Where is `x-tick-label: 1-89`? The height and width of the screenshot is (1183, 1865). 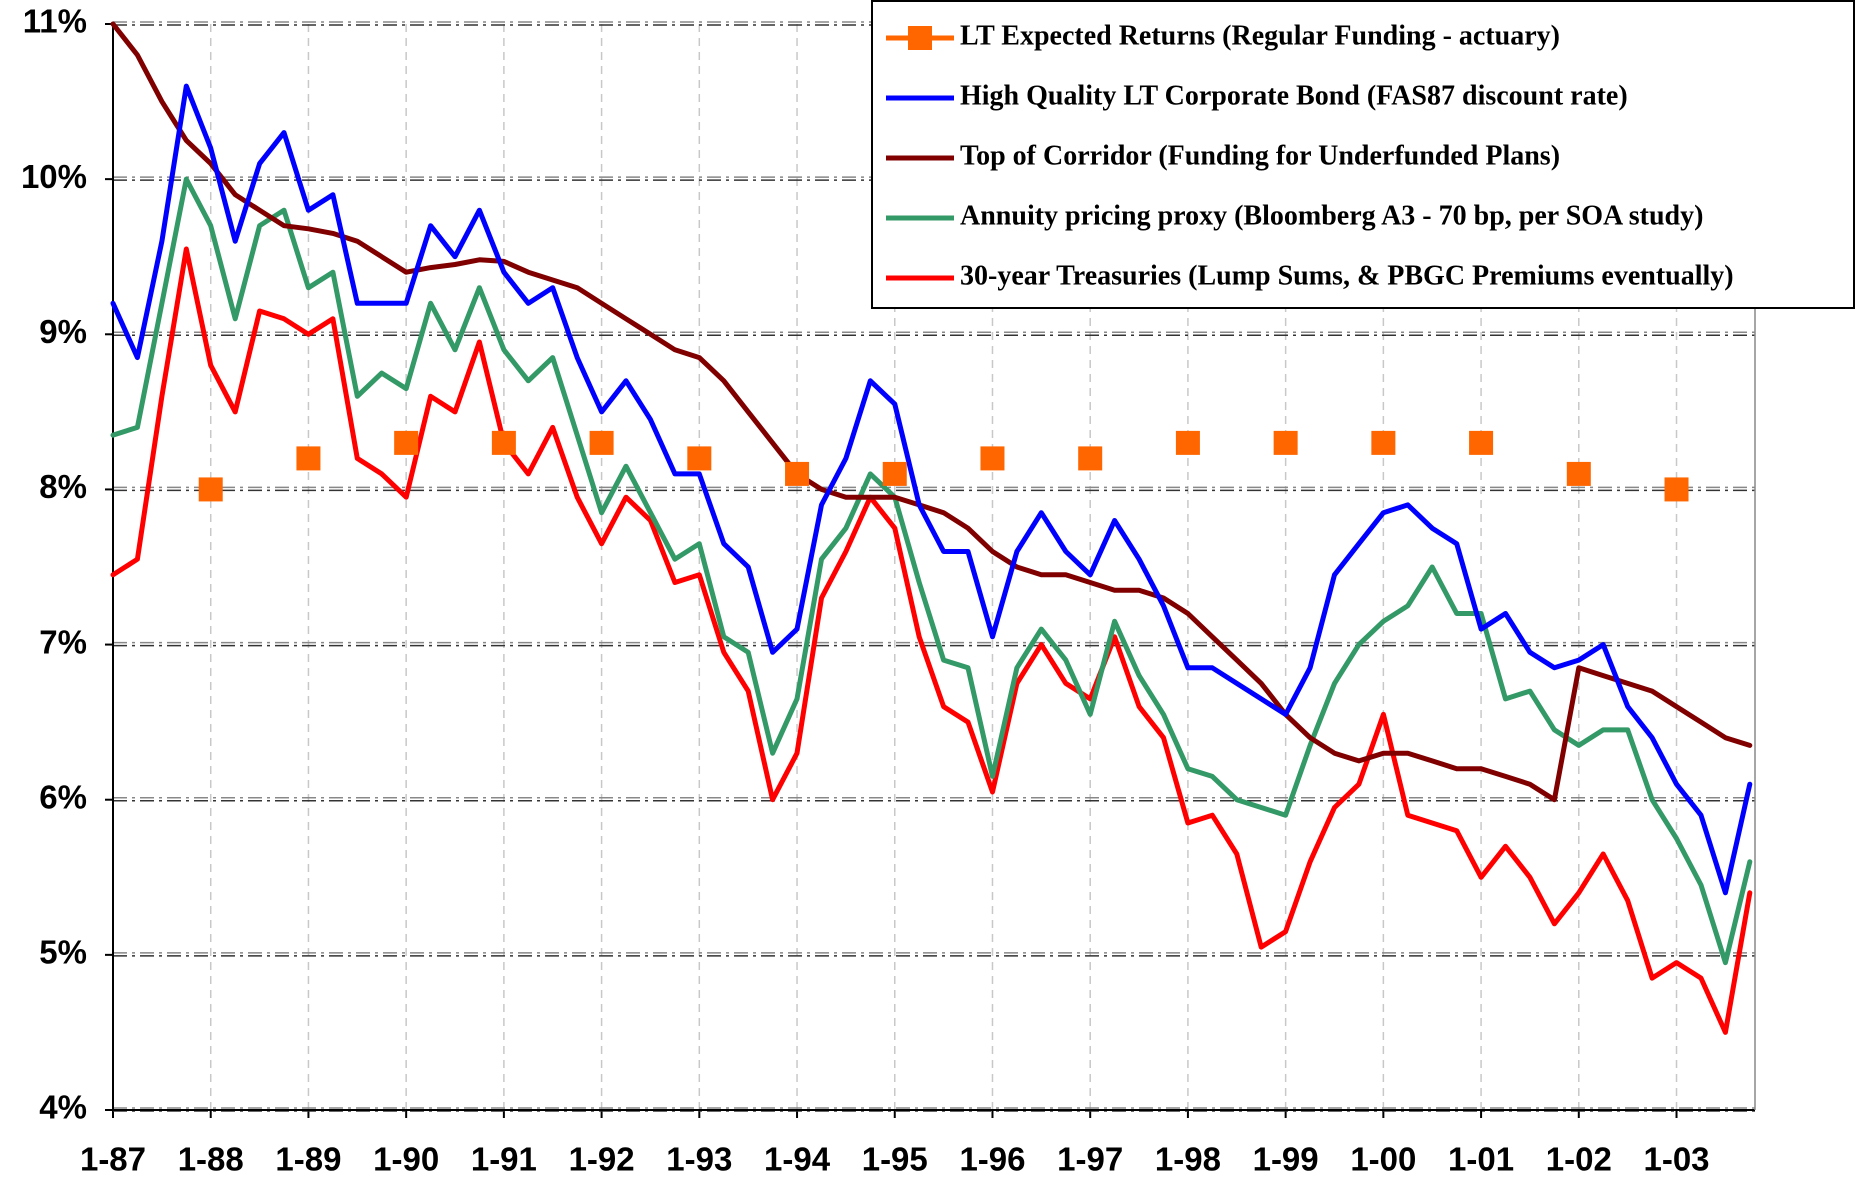
x-tick-label: 1-89 is located at coordinates (308, 1159).